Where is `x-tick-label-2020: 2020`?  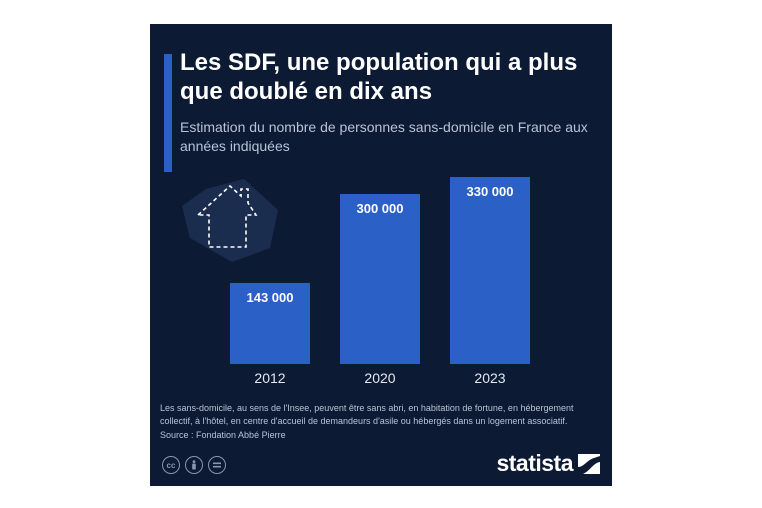 x-tick-label-2020: 2020 is located at coordinates (379, 378).